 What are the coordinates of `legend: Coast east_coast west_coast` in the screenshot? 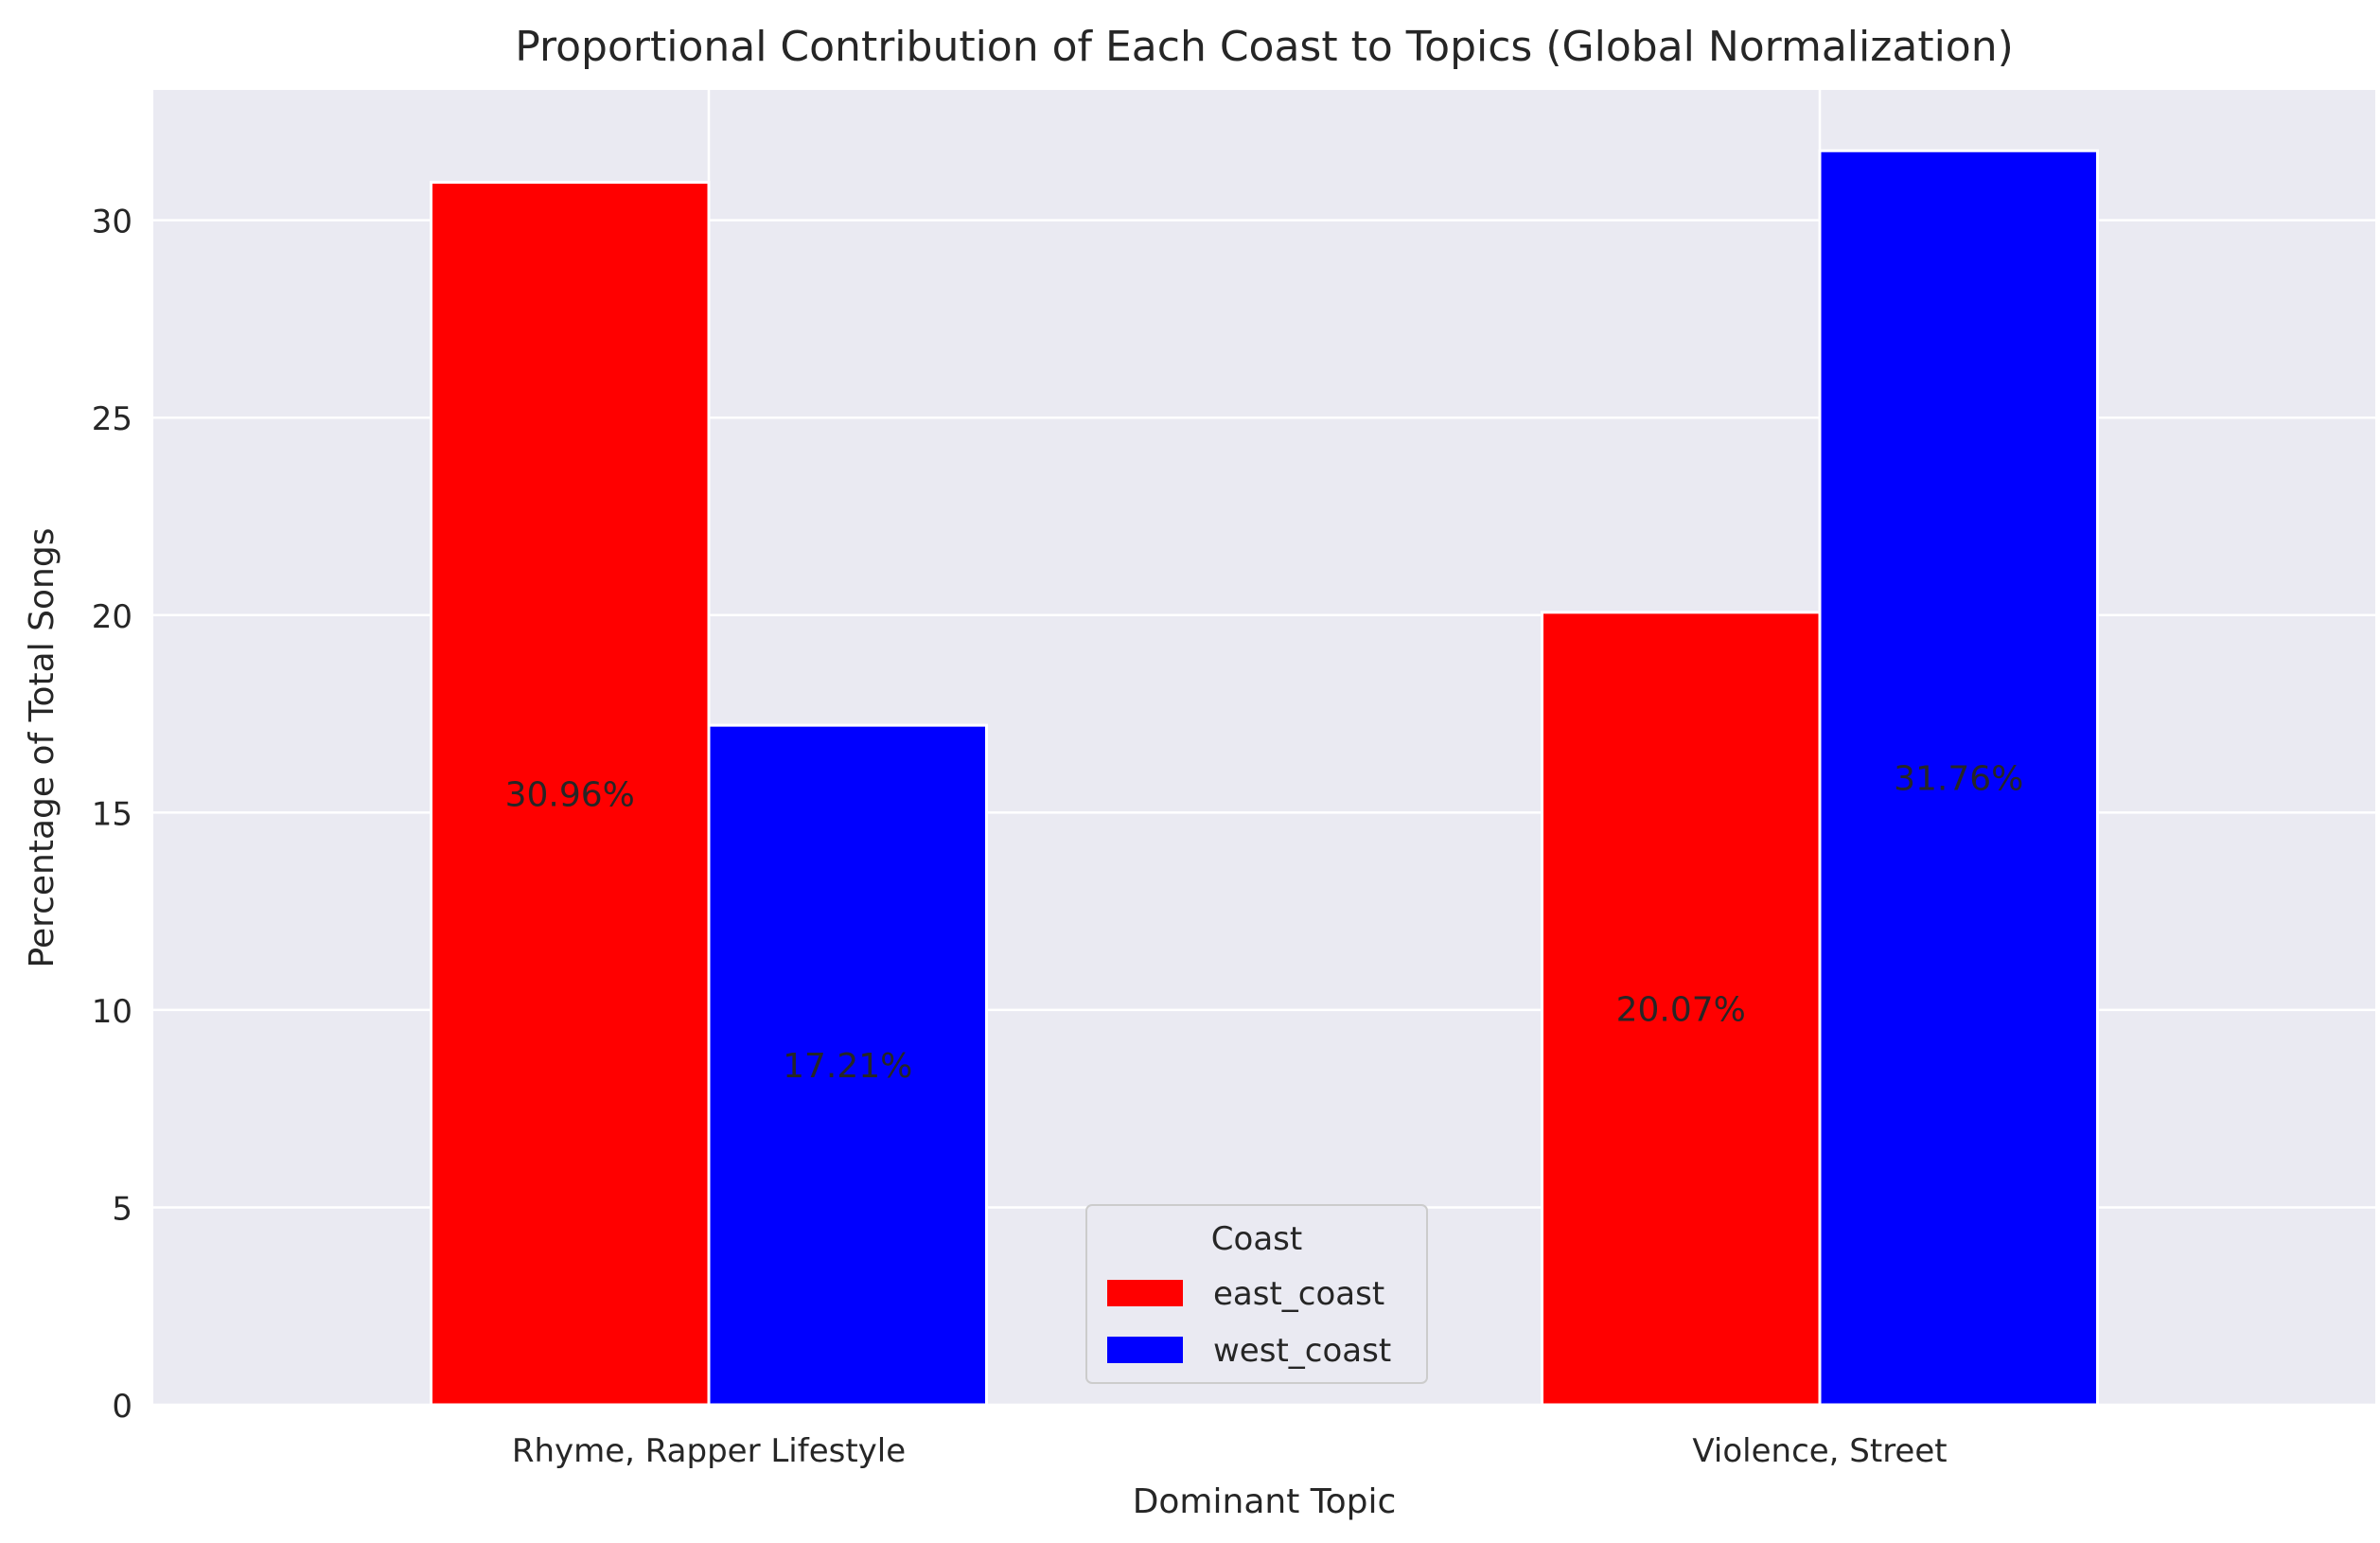 It's located at (1256, 1294).